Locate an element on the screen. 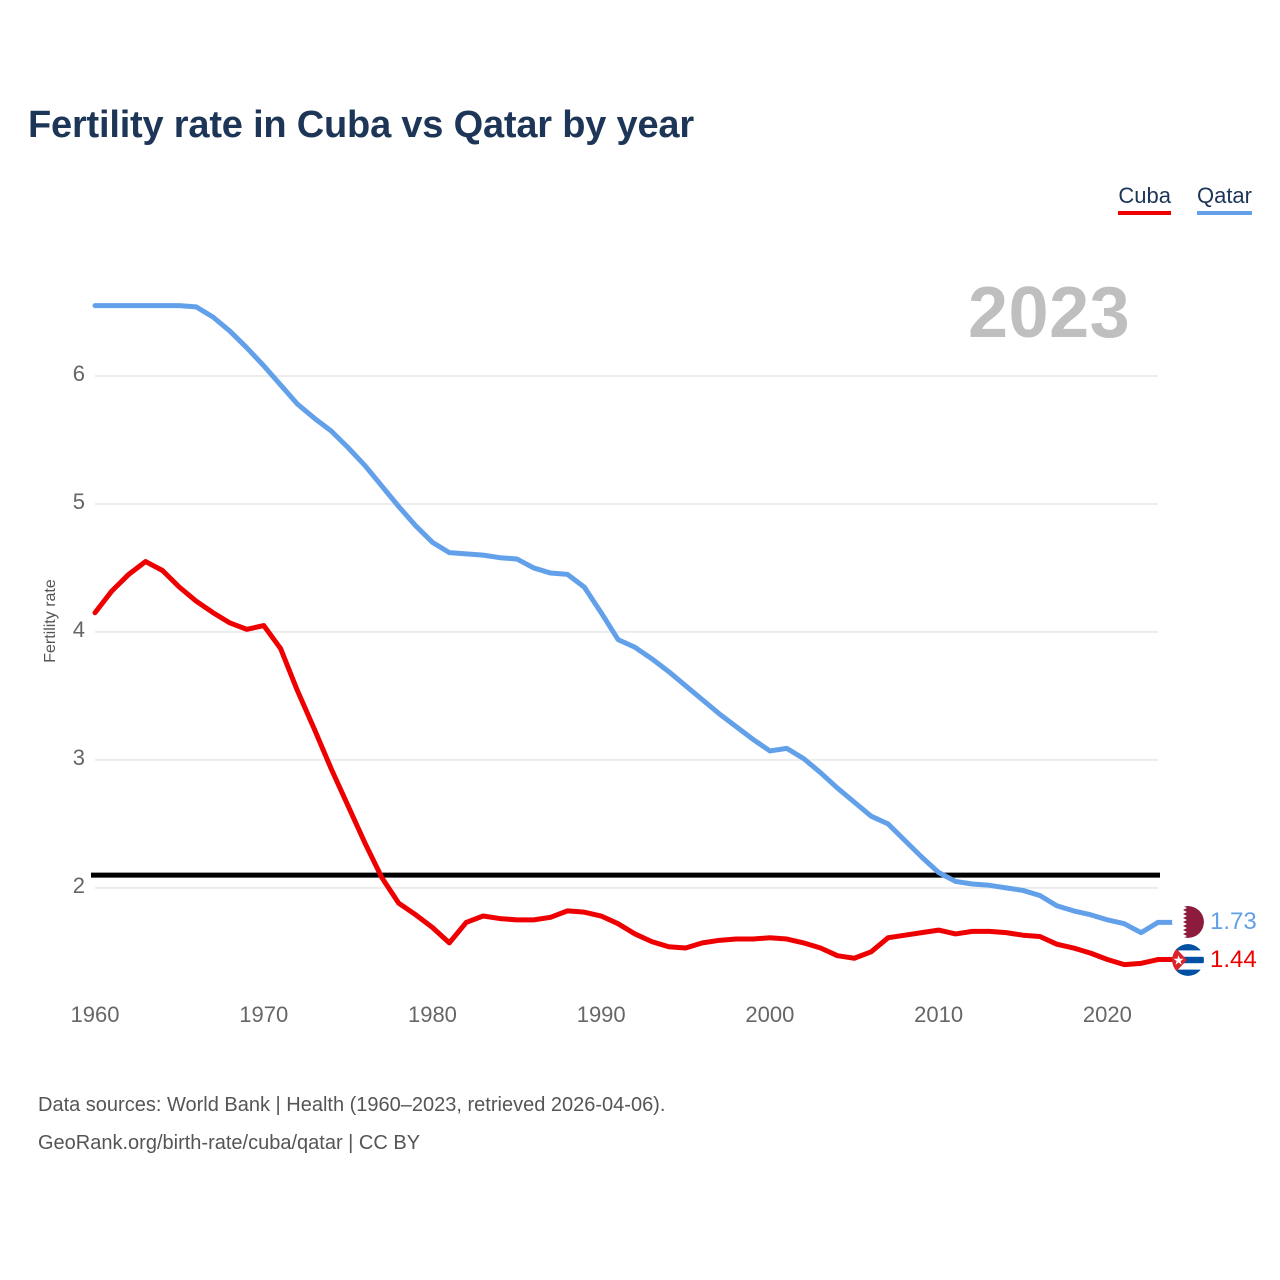 The height and width of the screenshot is (1280, 1280). qatar-flag-icon is located at coordinates (1188, 922).